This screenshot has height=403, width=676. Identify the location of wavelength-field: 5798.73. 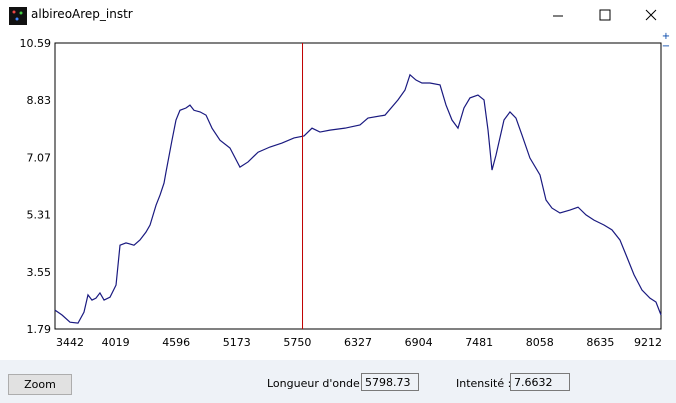
(390, 382).